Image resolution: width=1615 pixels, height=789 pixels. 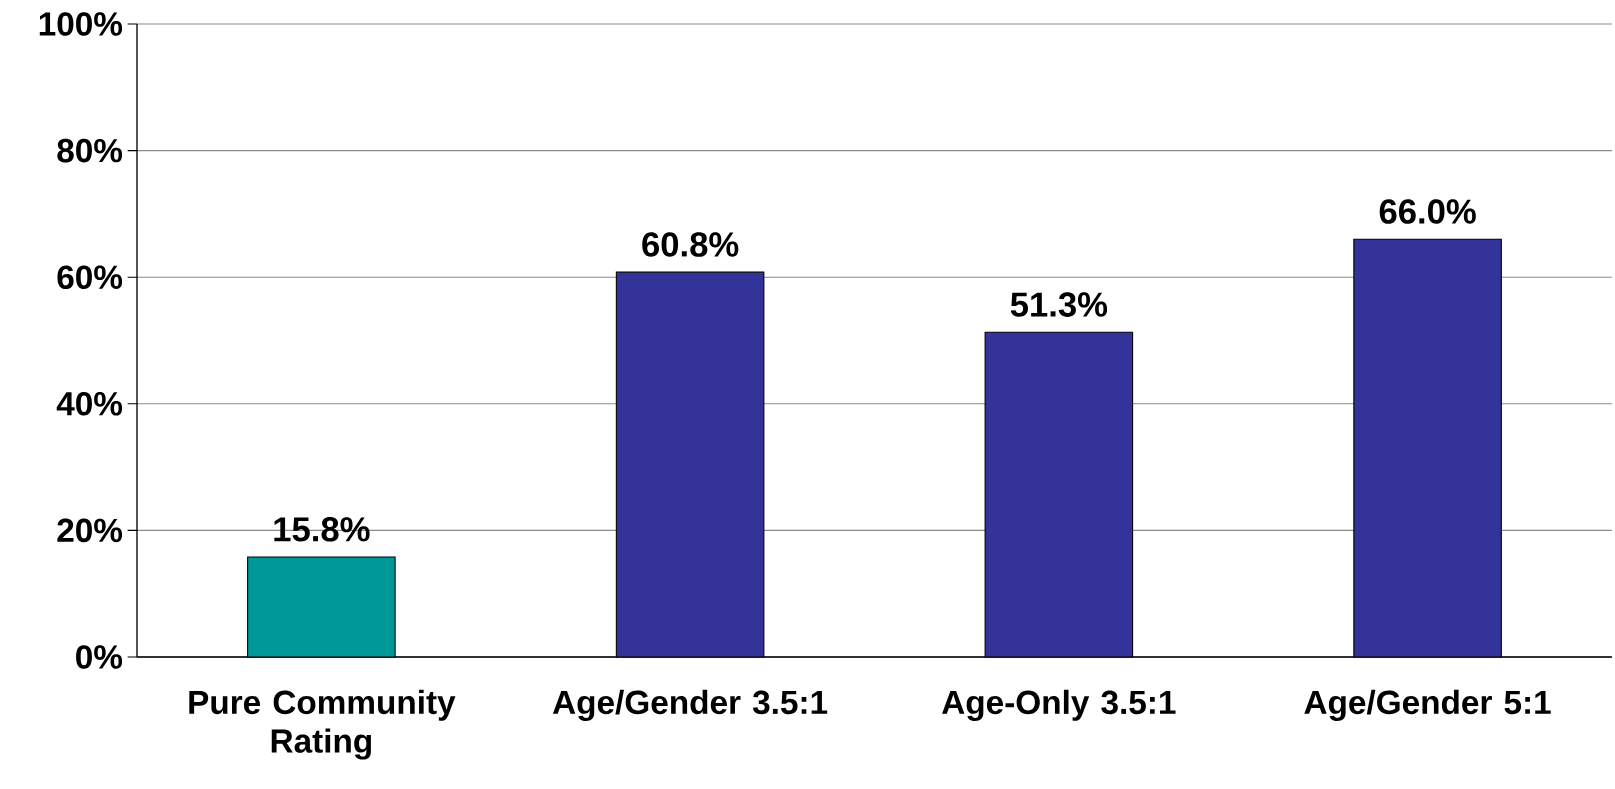 I want to click on x-tick-label: Pure Community Rating, so click(x=322, y=724).